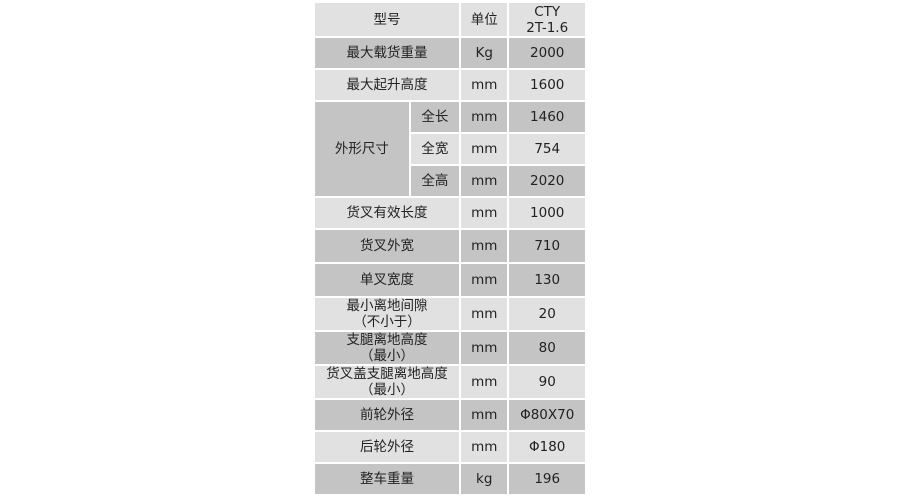 This screenshot has width=900, height=500. I want to click on row-name: 后轮外径, so click(387, 447).